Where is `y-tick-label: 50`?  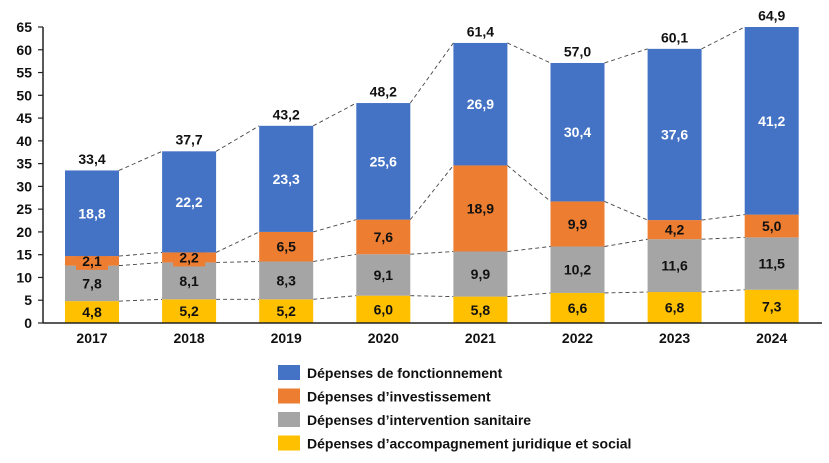
y-tick-label: 50 is located at coordinates (24, 95).